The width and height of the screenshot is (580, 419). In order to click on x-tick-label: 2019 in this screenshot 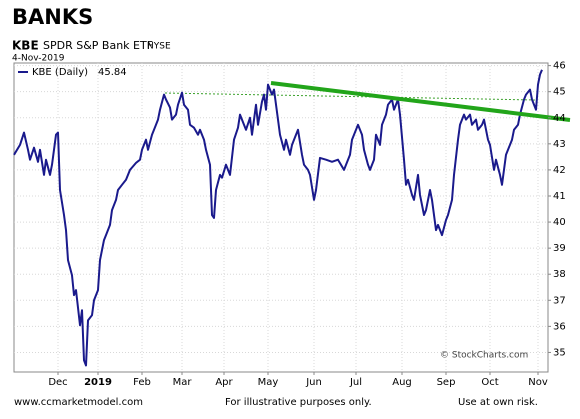, I will do `click(98, 382)`.